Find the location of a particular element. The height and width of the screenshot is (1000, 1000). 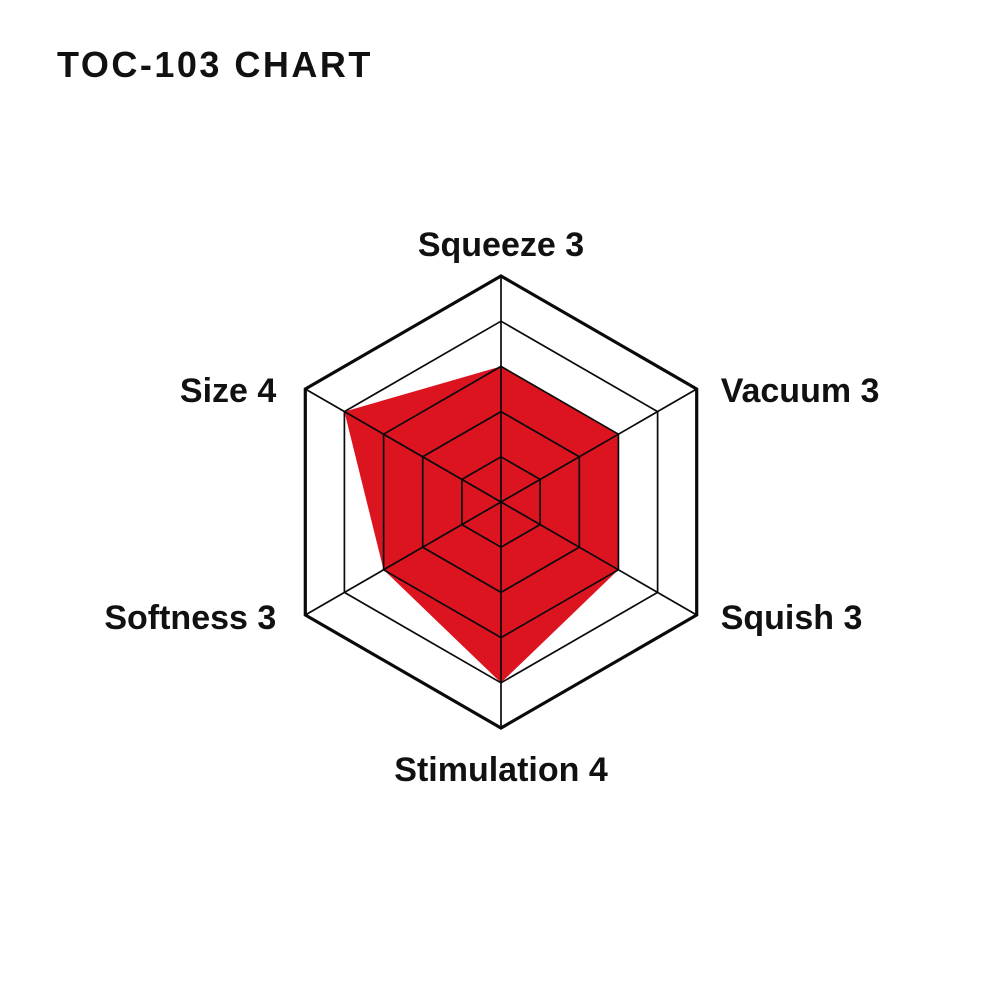

axis-label-stimulation: Stimulation 4 is located at coordinates (501, 770).